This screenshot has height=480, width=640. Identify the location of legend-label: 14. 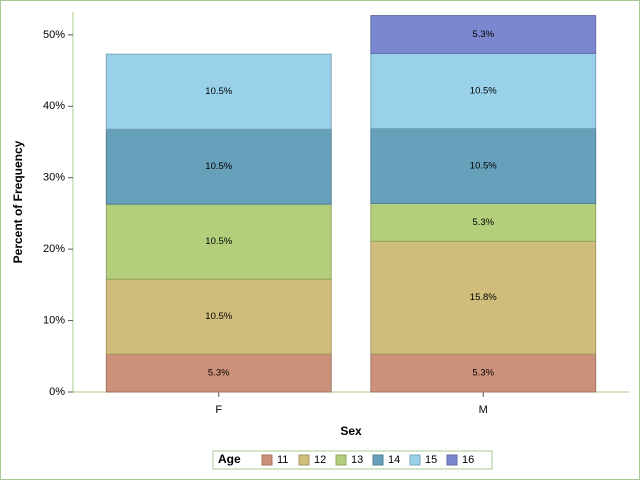
(394, 460).